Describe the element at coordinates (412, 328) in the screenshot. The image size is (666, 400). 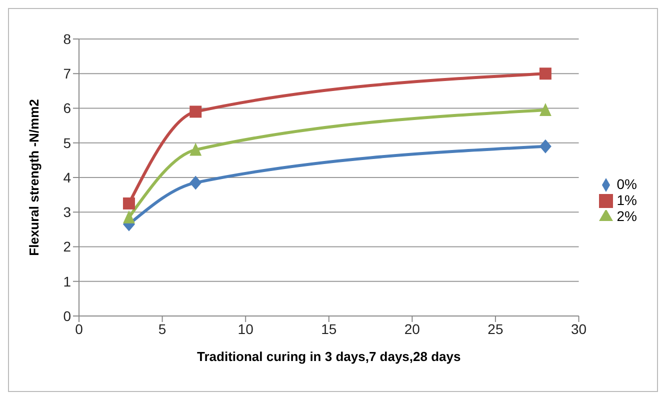
I see `x-tick-label: 20` at that location.